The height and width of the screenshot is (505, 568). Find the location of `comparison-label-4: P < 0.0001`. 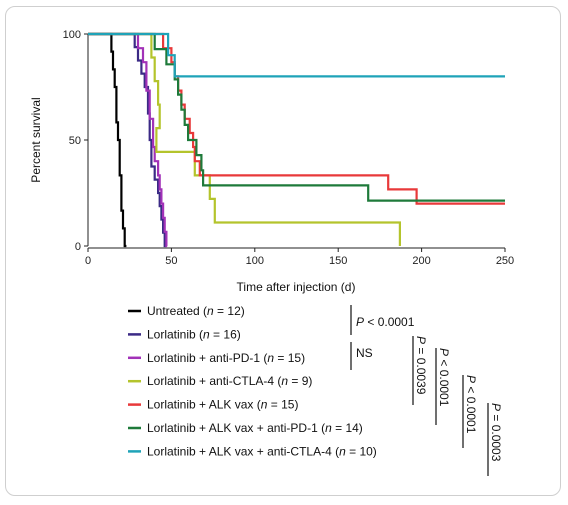

comparison-label-4: P < 0.0001 is located at coordinates (444, 377).